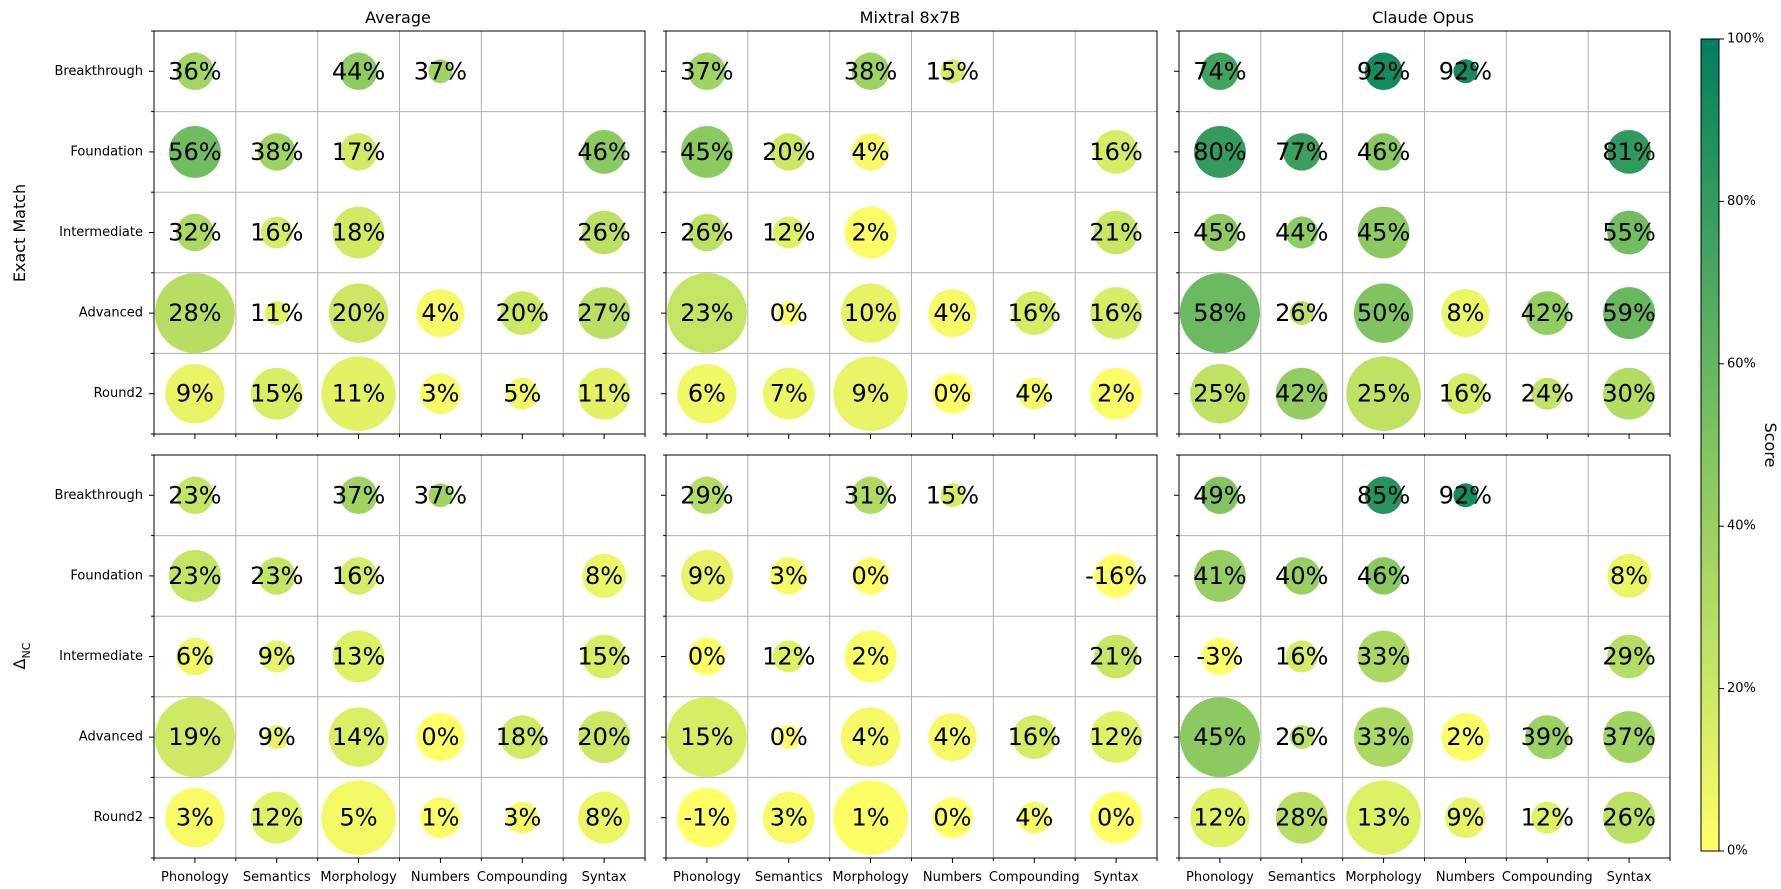  Describe the element at coordinates (277, 737) in the screenshot. I see `data-label: 9%` at that location.